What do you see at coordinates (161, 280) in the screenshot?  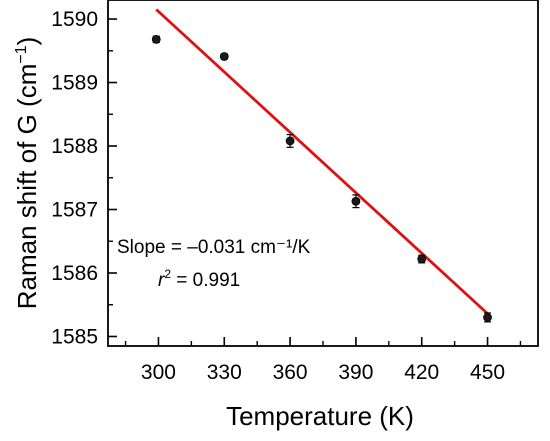 I see `r2-symbol: r` at bounding box center [161, 280].